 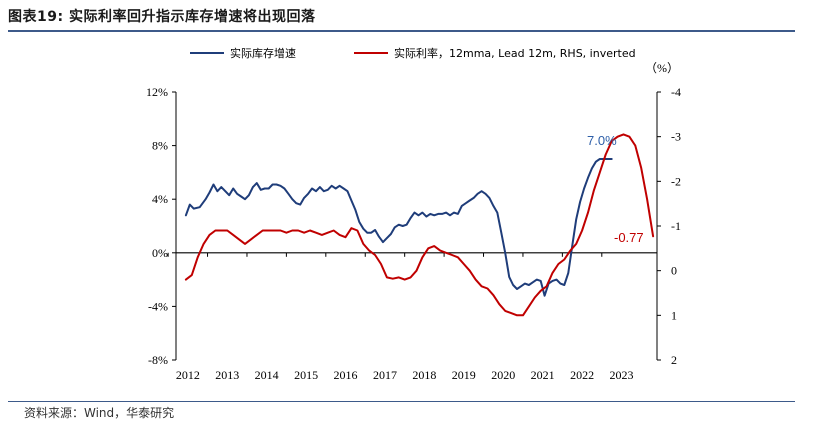 What do you see at coordinates (424, 375) in the screenshot?
I see `x-tick-label: 2018` at bounding box center [424, 375].